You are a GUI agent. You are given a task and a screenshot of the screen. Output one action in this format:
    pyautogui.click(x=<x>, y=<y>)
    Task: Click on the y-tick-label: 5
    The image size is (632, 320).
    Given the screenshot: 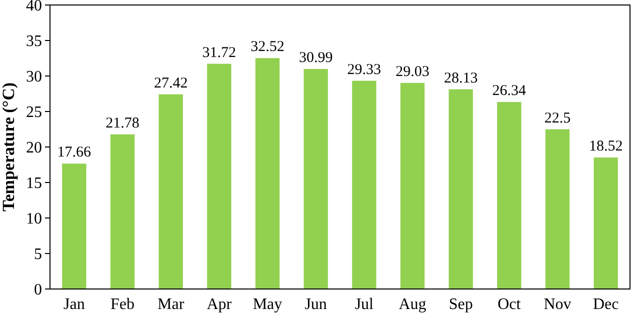 What is the action you would take?
    pyautogui.click(x=38, y=255)
    